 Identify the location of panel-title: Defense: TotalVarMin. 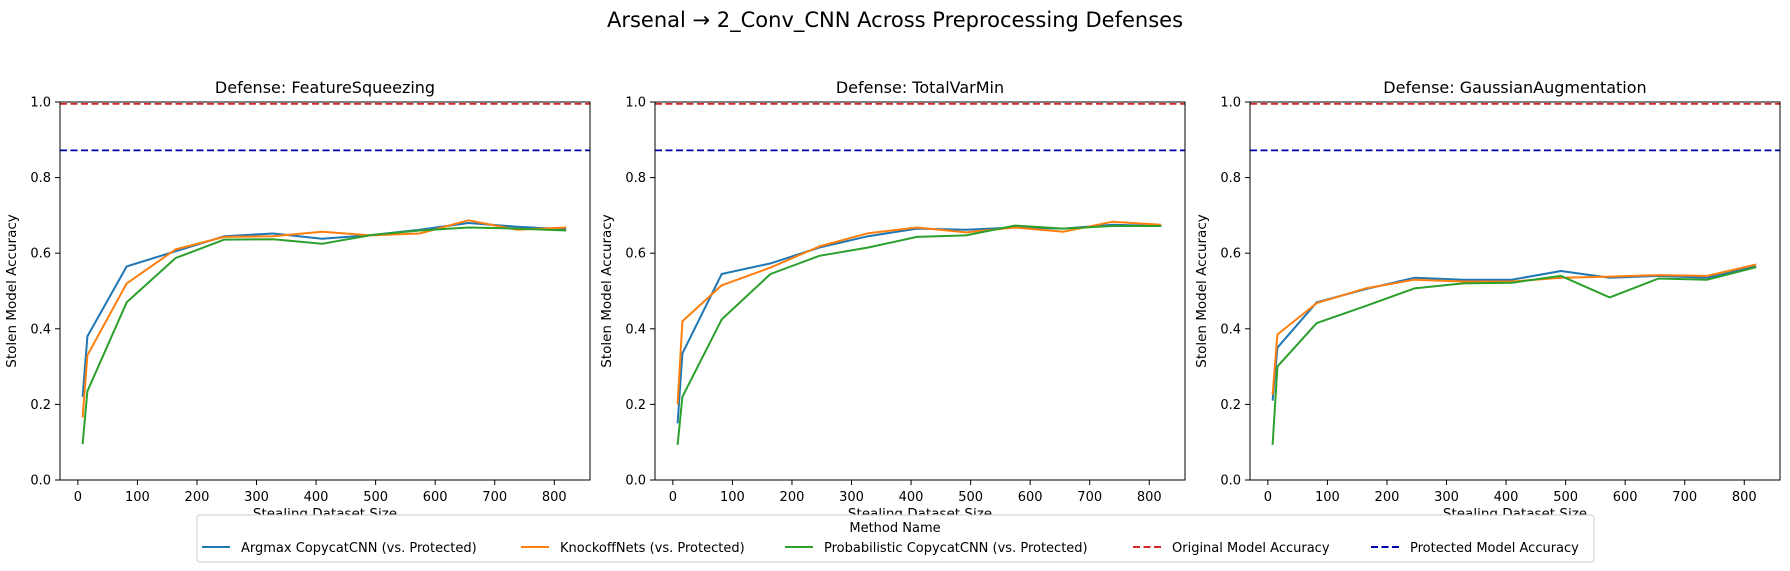
(920, 87).